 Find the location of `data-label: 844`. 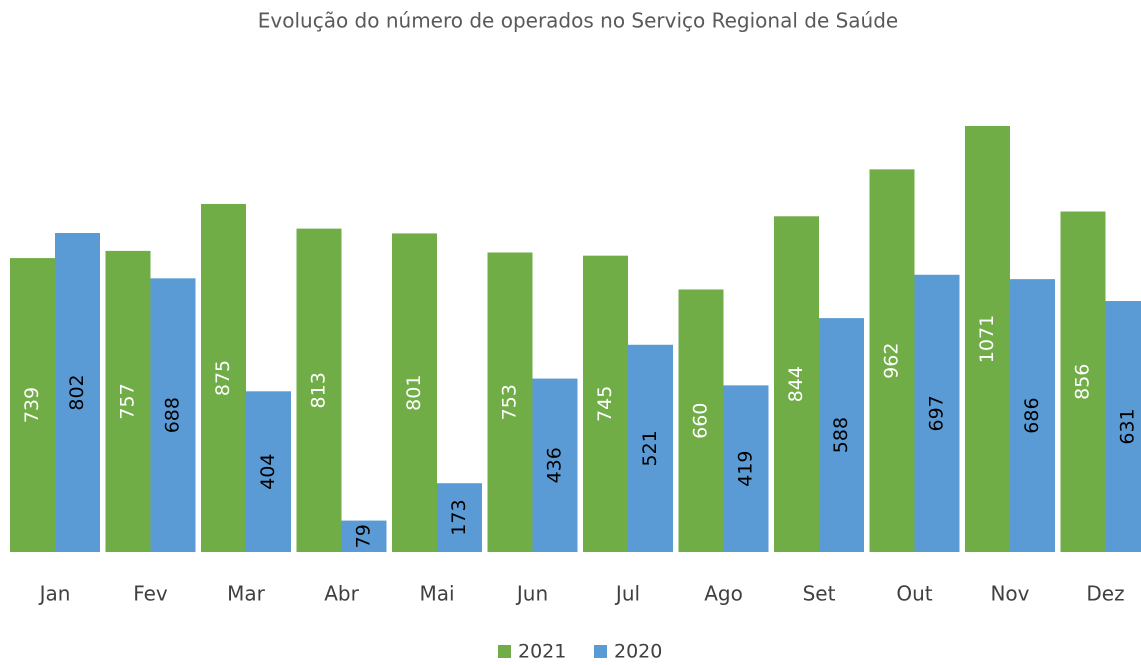

data-label: 844 is located at coordinates (796, 384).